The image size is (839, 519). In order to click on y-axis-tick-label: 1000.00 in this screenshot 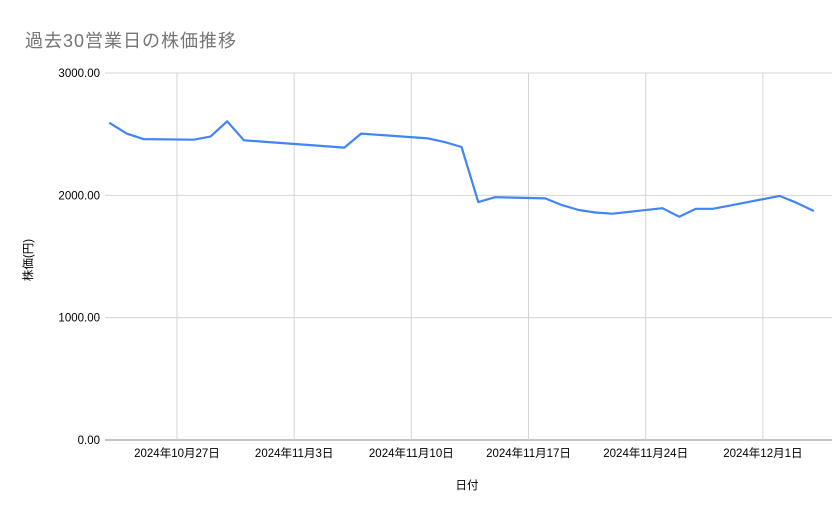, I will do `click(79, 319)`.